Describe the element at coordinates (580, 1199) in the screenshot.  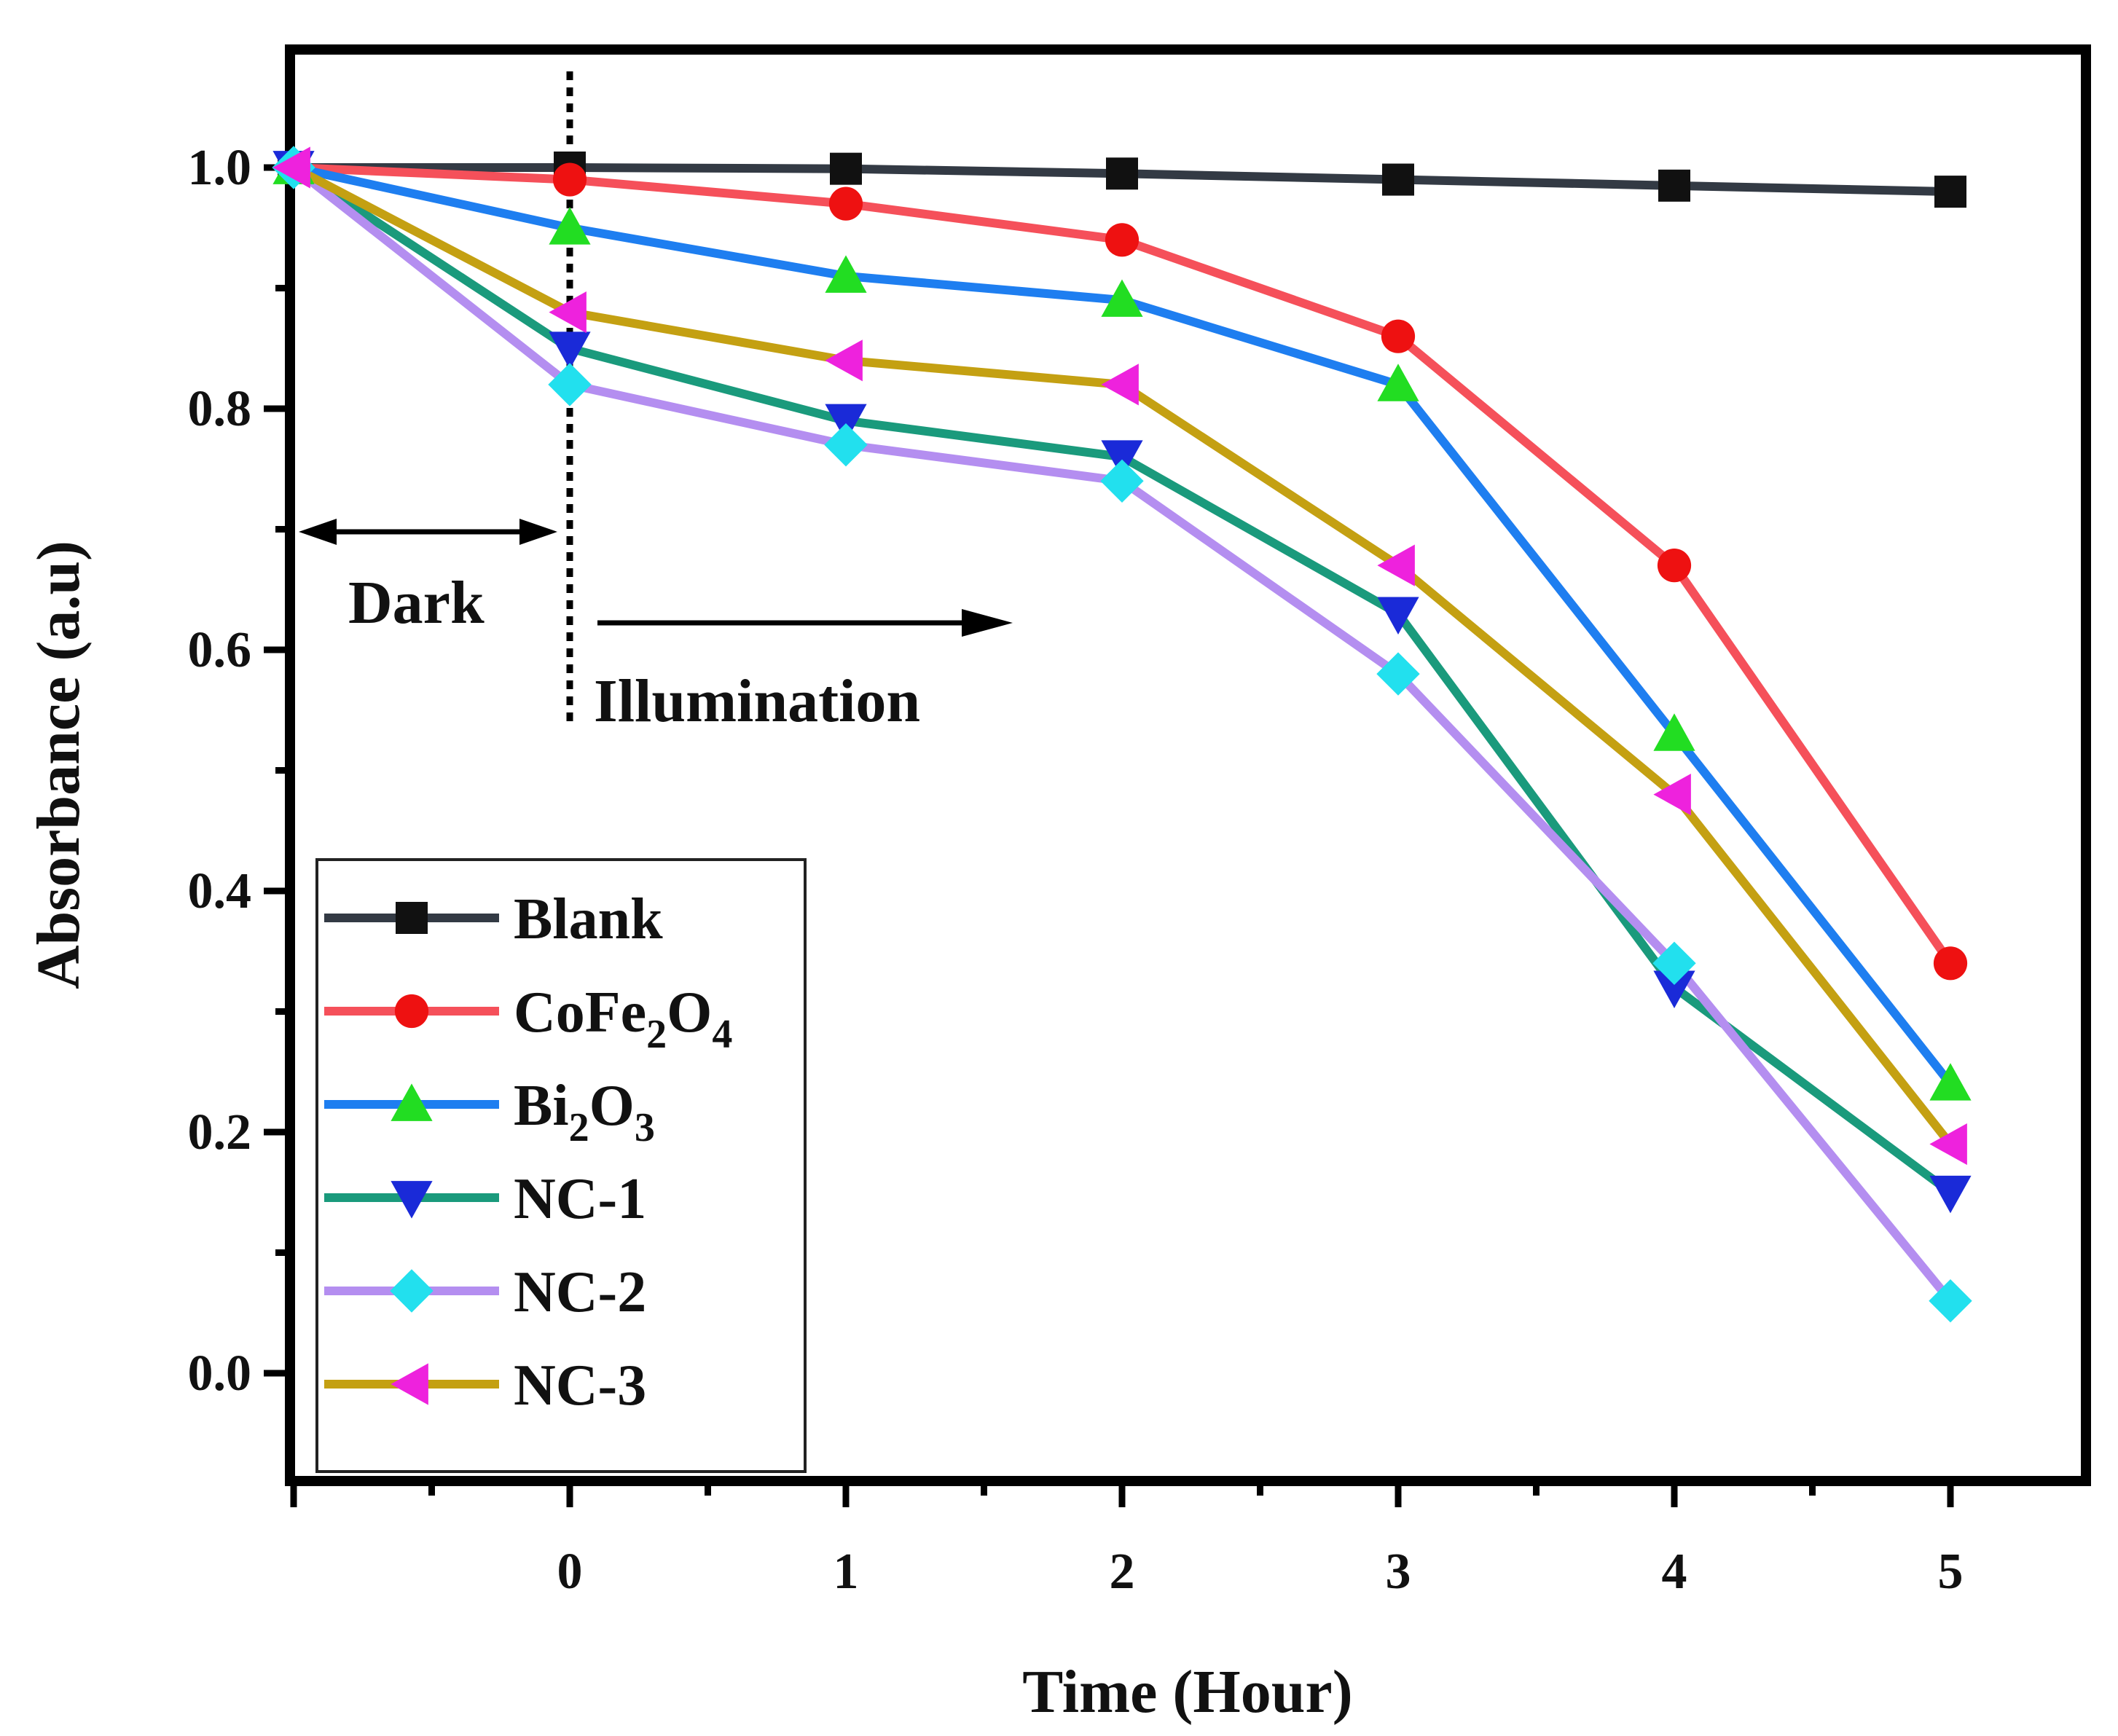
I see `legend-label: NC-1` at that location.